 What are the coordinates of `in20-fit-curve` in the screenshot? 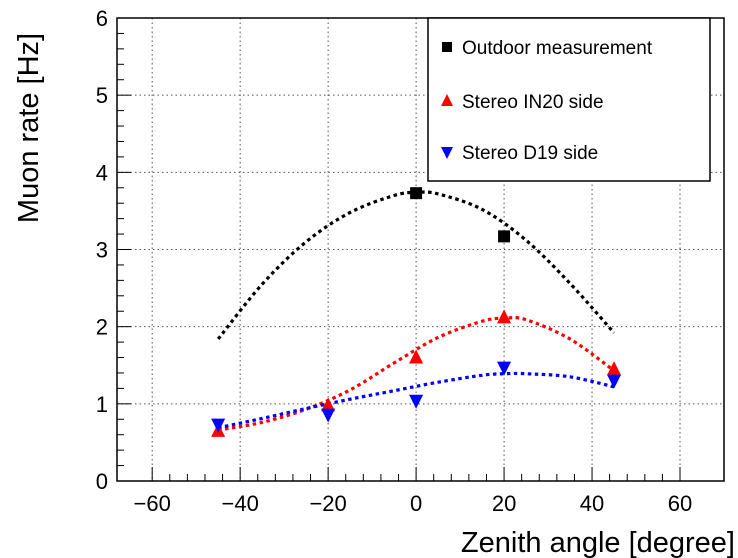 It's located at (416, 373).